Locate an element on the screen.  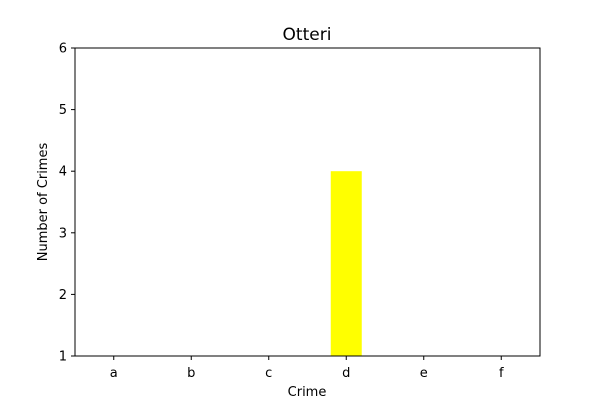
bars-group is located at coordinates (346, 263).